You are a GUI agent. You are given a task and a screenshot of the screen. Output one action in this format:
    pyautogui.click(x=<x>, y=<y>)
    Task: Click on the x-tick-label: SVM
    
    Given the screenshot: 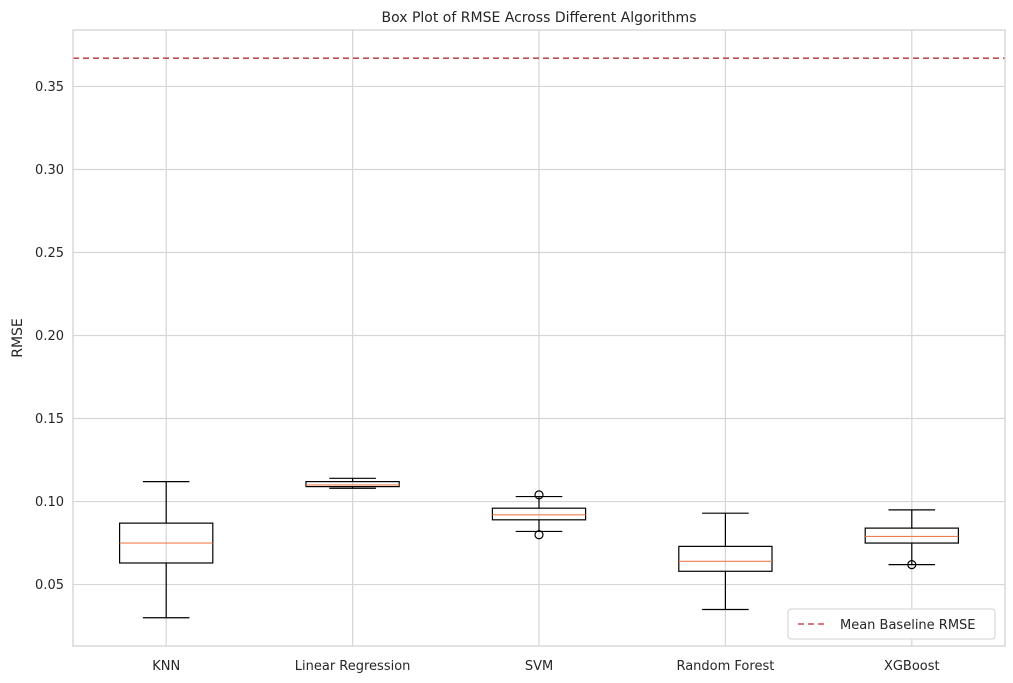 What is the action you would take?
    pyautogui.click(x=539, y=666)
    